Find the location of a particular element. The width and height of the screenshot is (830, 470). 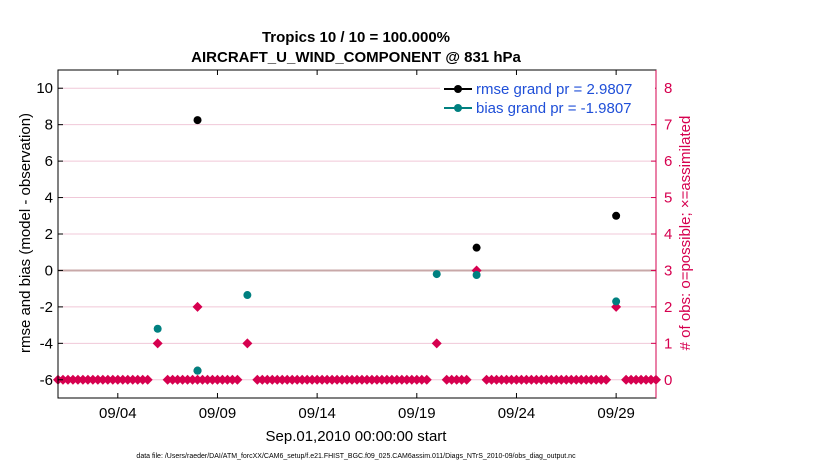

legend-rmse-label: rmse grand pr = 2.9807 is located at coordinates (554, 89).